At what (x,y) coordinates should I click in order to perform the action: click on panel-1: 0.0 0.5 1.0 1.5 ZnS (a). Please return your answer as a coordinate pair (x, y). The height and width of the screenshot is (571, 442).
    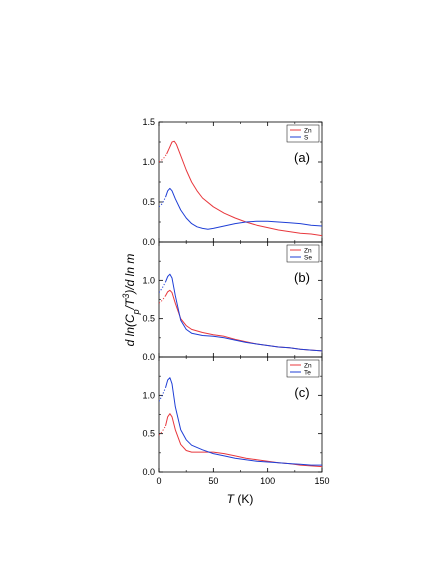
    Looking at the image, I should click on (232, 182).